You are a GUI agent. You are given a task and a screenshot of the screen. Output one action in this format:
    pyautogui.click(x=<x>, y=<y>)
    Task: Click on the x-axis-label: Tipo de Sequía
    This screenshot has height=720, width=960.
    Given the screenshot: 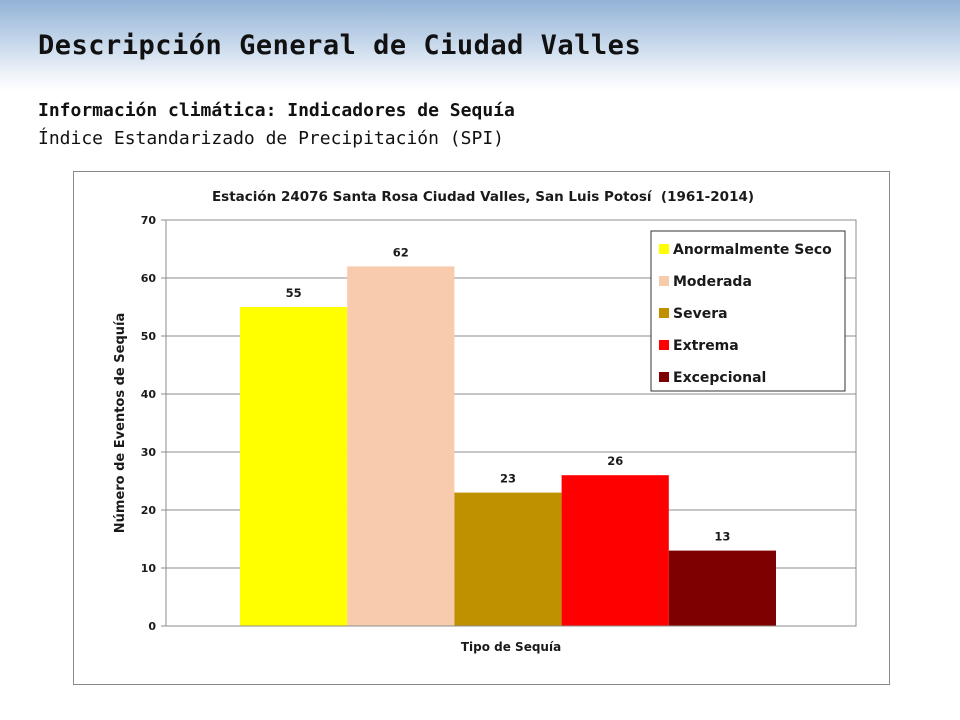 What is the action you would take?
    pyautogui.click(x=511, y=647)
    